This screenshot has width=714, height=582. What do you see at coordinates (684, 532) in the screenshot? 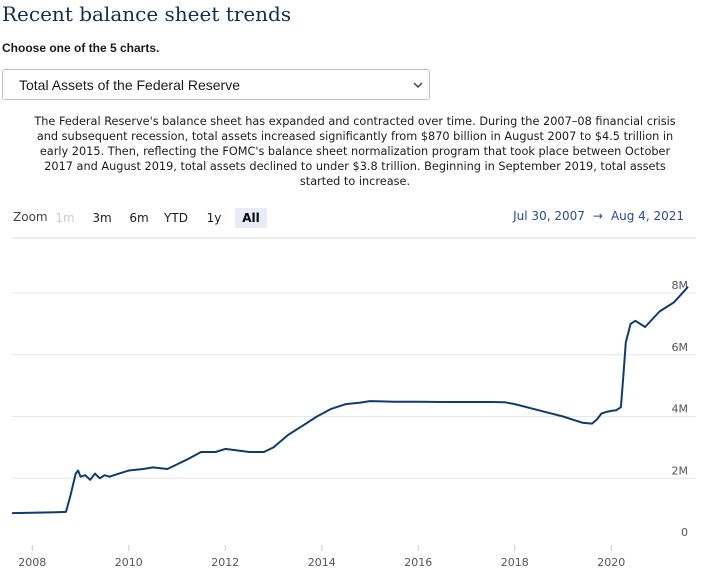
I see `y-tick-label: 0` at bounding box center [684, 532].